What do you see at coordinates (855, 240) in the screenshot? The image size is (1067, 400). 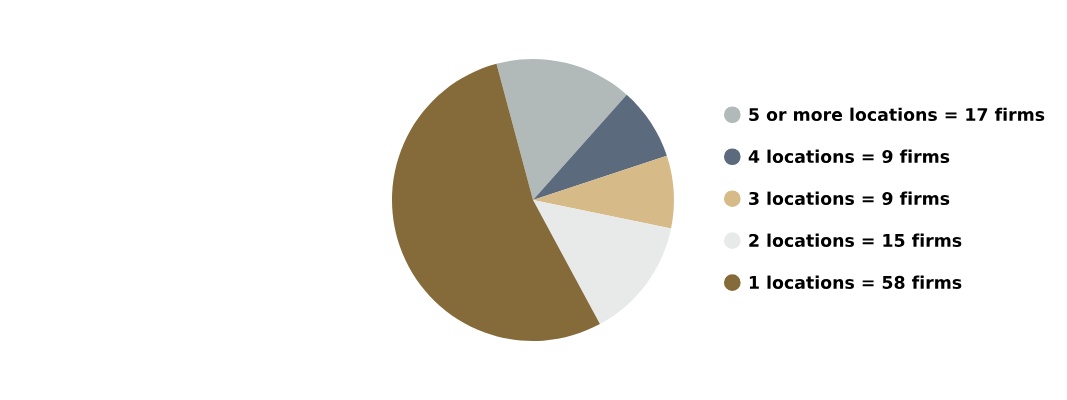 I see `legend-label: 2 locations = 15 firms` at bounding box center [855, 240].